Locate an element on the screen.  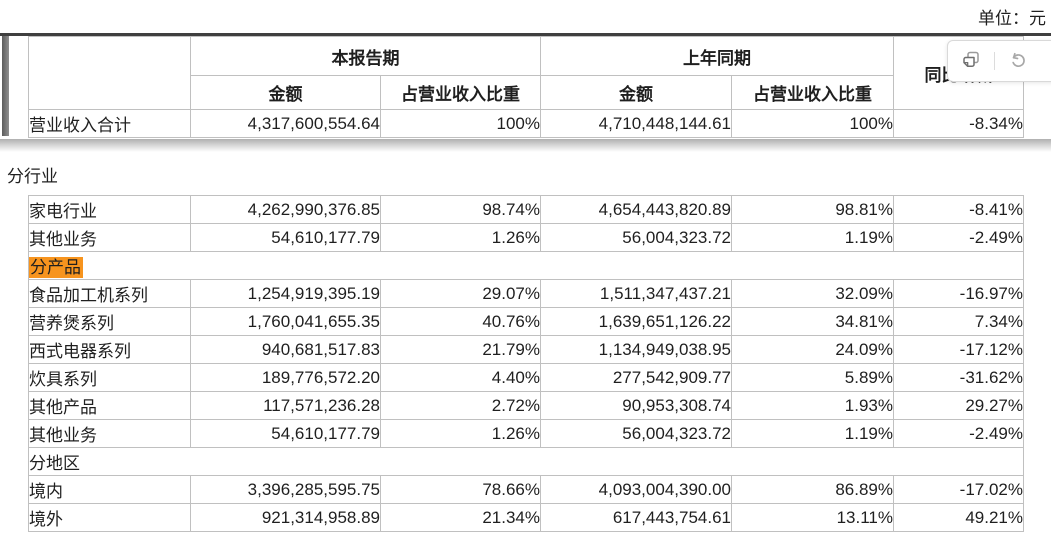
cell-current-amount: 1,254,919,395.19 is located at coordinates (285, 293).